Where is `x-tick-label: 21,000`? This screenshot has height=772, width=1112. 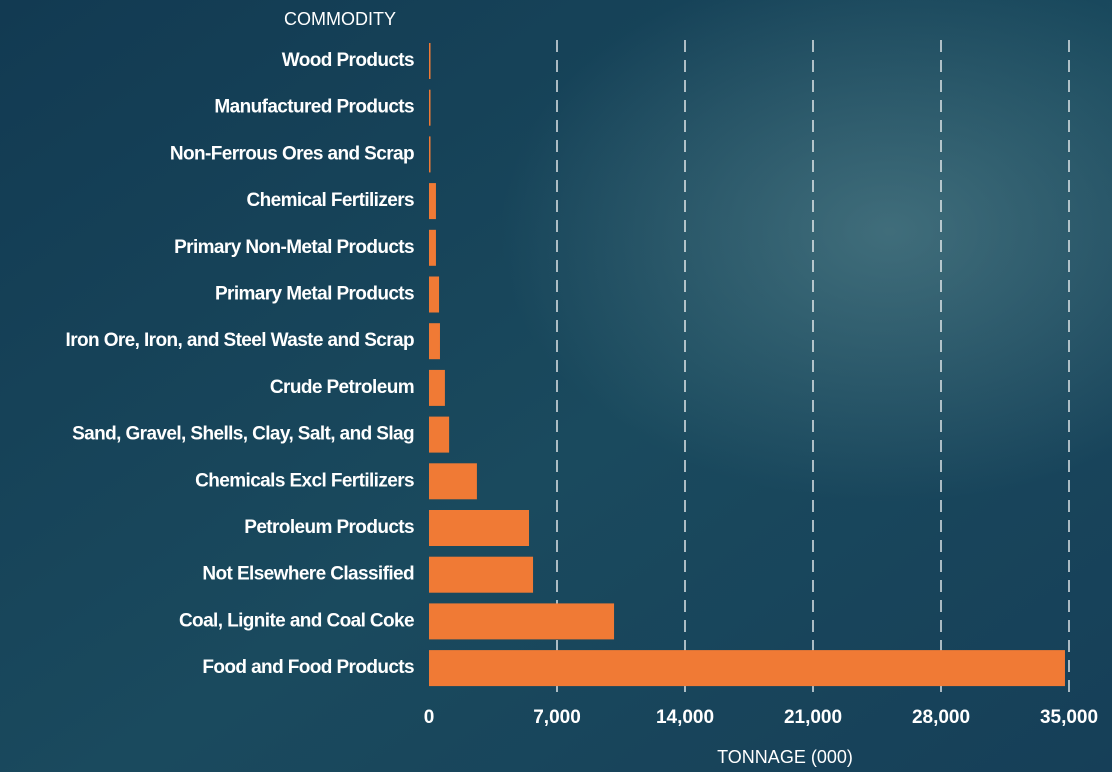 x-tick-label: 21,000 is located at coordinates (813, 717).